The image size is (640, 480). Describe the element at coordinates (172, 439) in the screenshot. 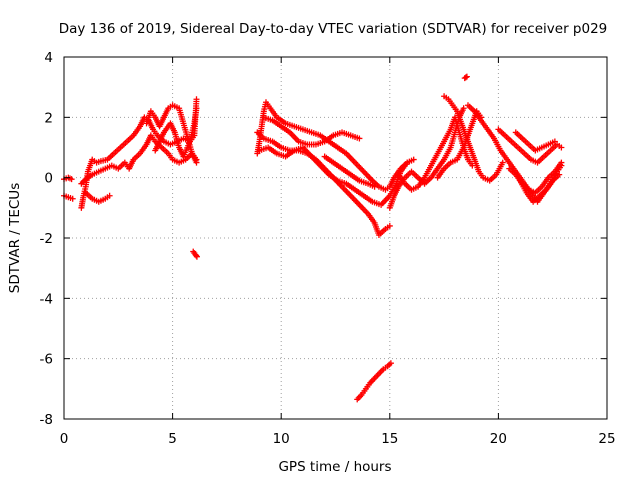

I see `x-tick-label: 5` at that location.